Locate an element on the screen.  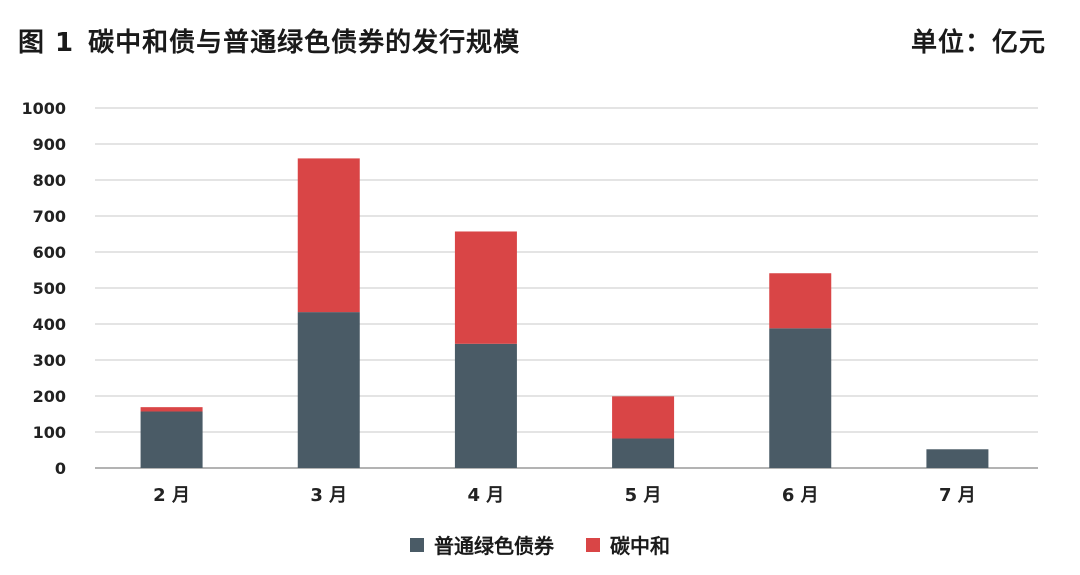
x-tick-label: 2 月 is located at coordinates (171, 495).